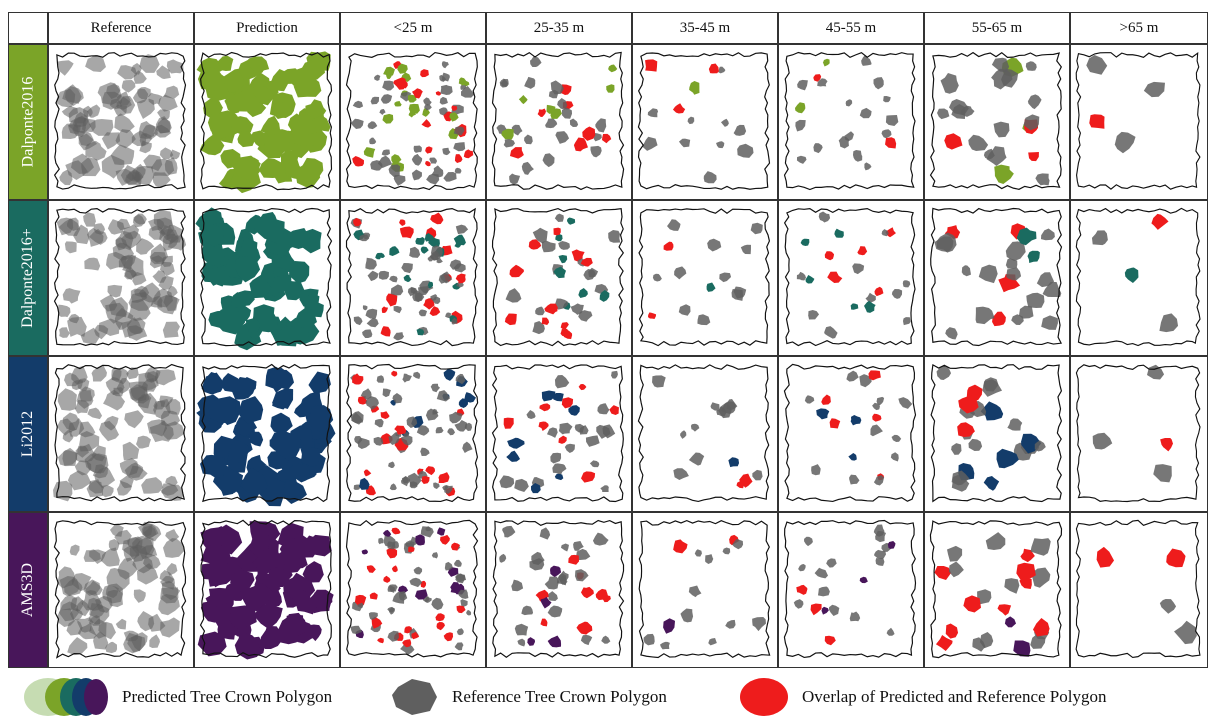  Describe the element at coordinates (28, 434) in the screenshot. I see `row-header-2: Li2012` at that location.